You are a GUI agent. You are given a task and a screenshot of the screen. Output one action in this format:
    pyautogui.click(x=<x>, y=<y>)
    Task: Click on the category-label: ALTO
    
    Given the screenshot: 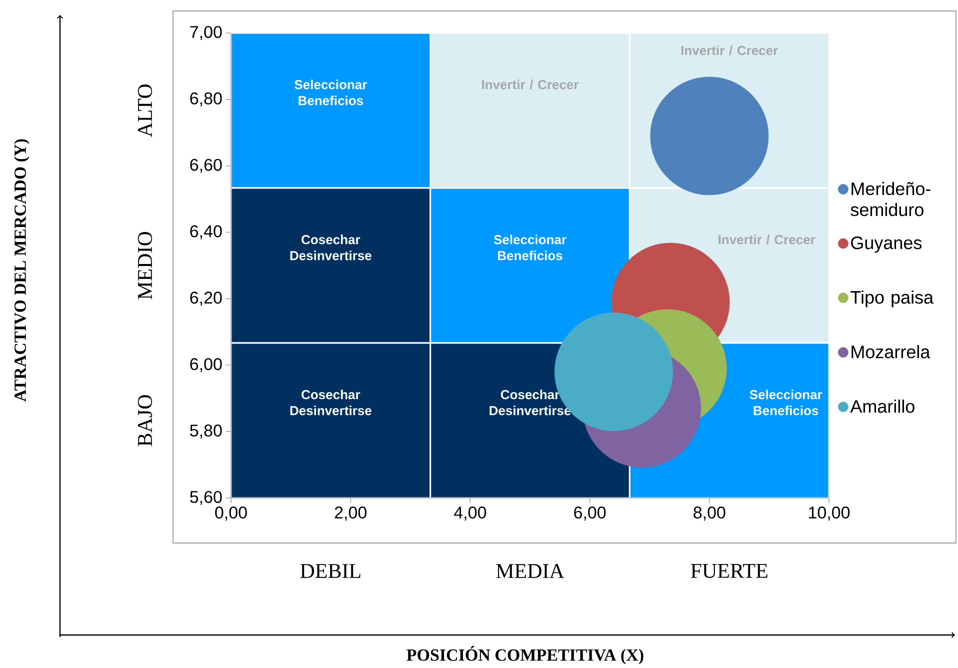 What is the action you would take?
    pyautogui.click(x=145, y=111)
    